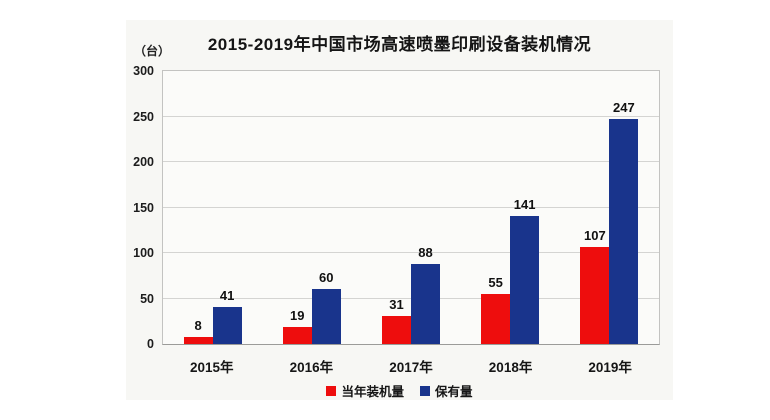  Describe the element at coordinates (143, 116) in the screenshot. I see `y-tick-label: 250` at that location.